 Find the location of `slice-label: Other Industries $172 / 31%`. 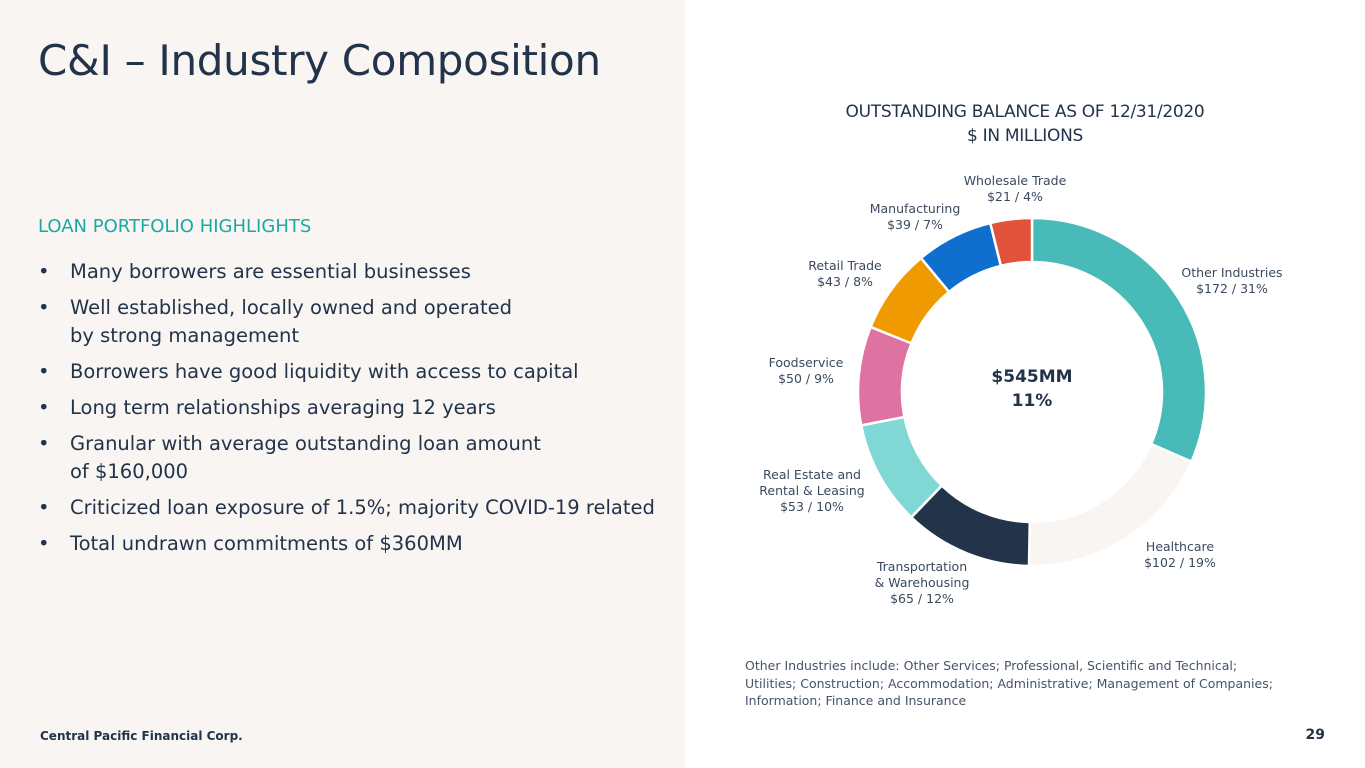

slice-label: Other Industries $172 / 31% is located at coordinates (1231, 280).